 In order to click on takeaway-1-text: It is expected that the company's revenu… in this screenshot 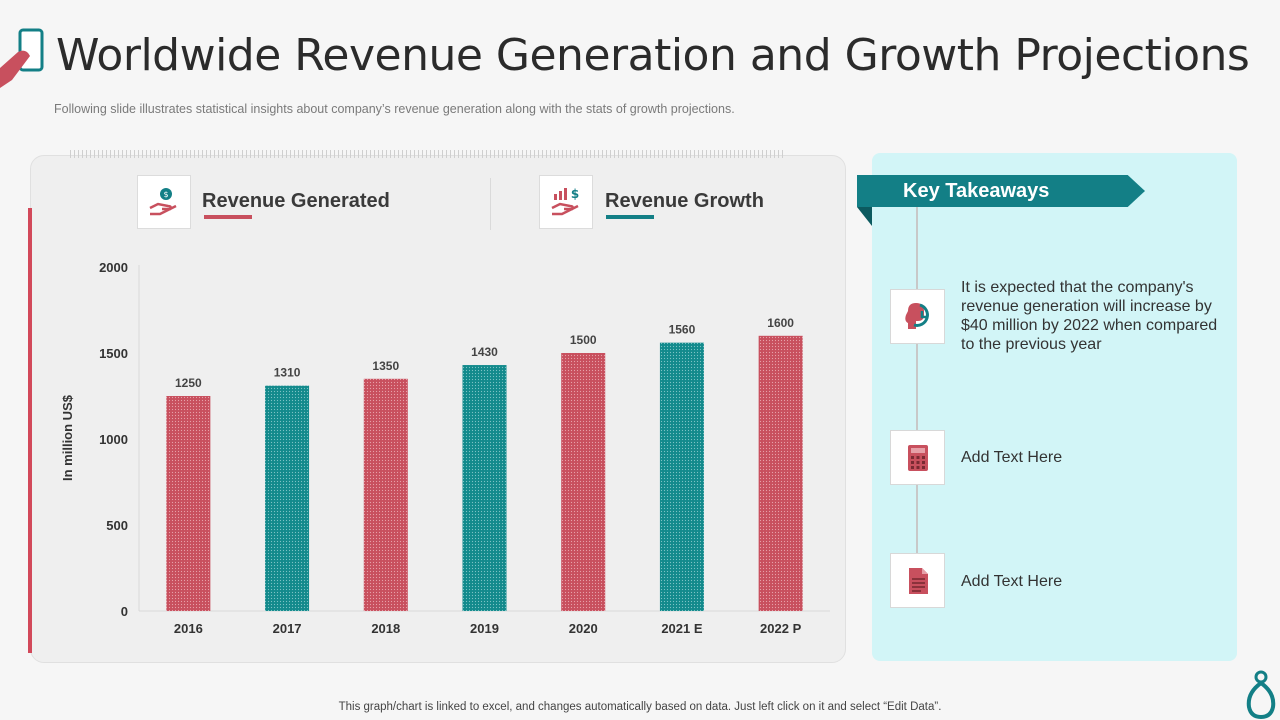, I will do `click(1089, 316)`.